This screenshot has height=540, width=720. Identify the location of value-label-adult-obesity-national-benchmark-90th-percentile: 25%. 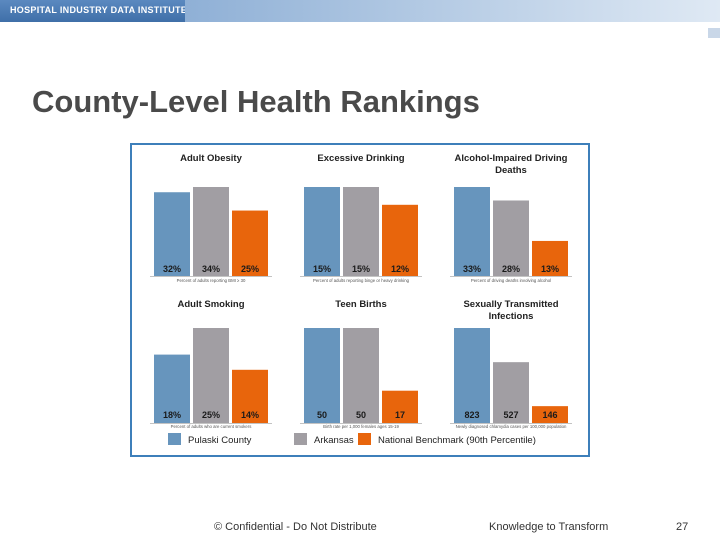
(250, 269).